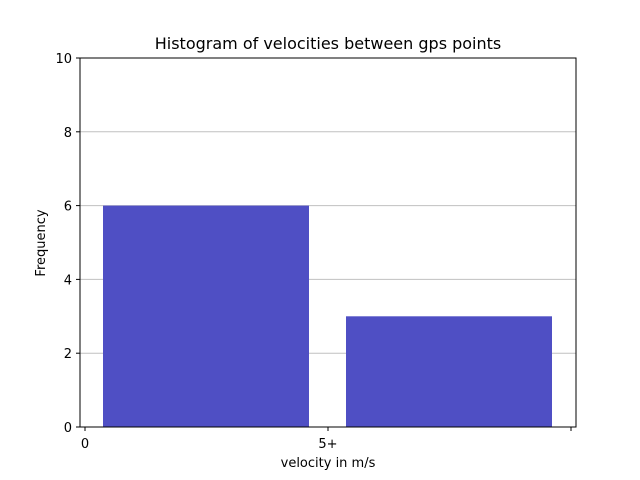  I want to click on x-axis-ticks: 0 5+, so click(326, 439).